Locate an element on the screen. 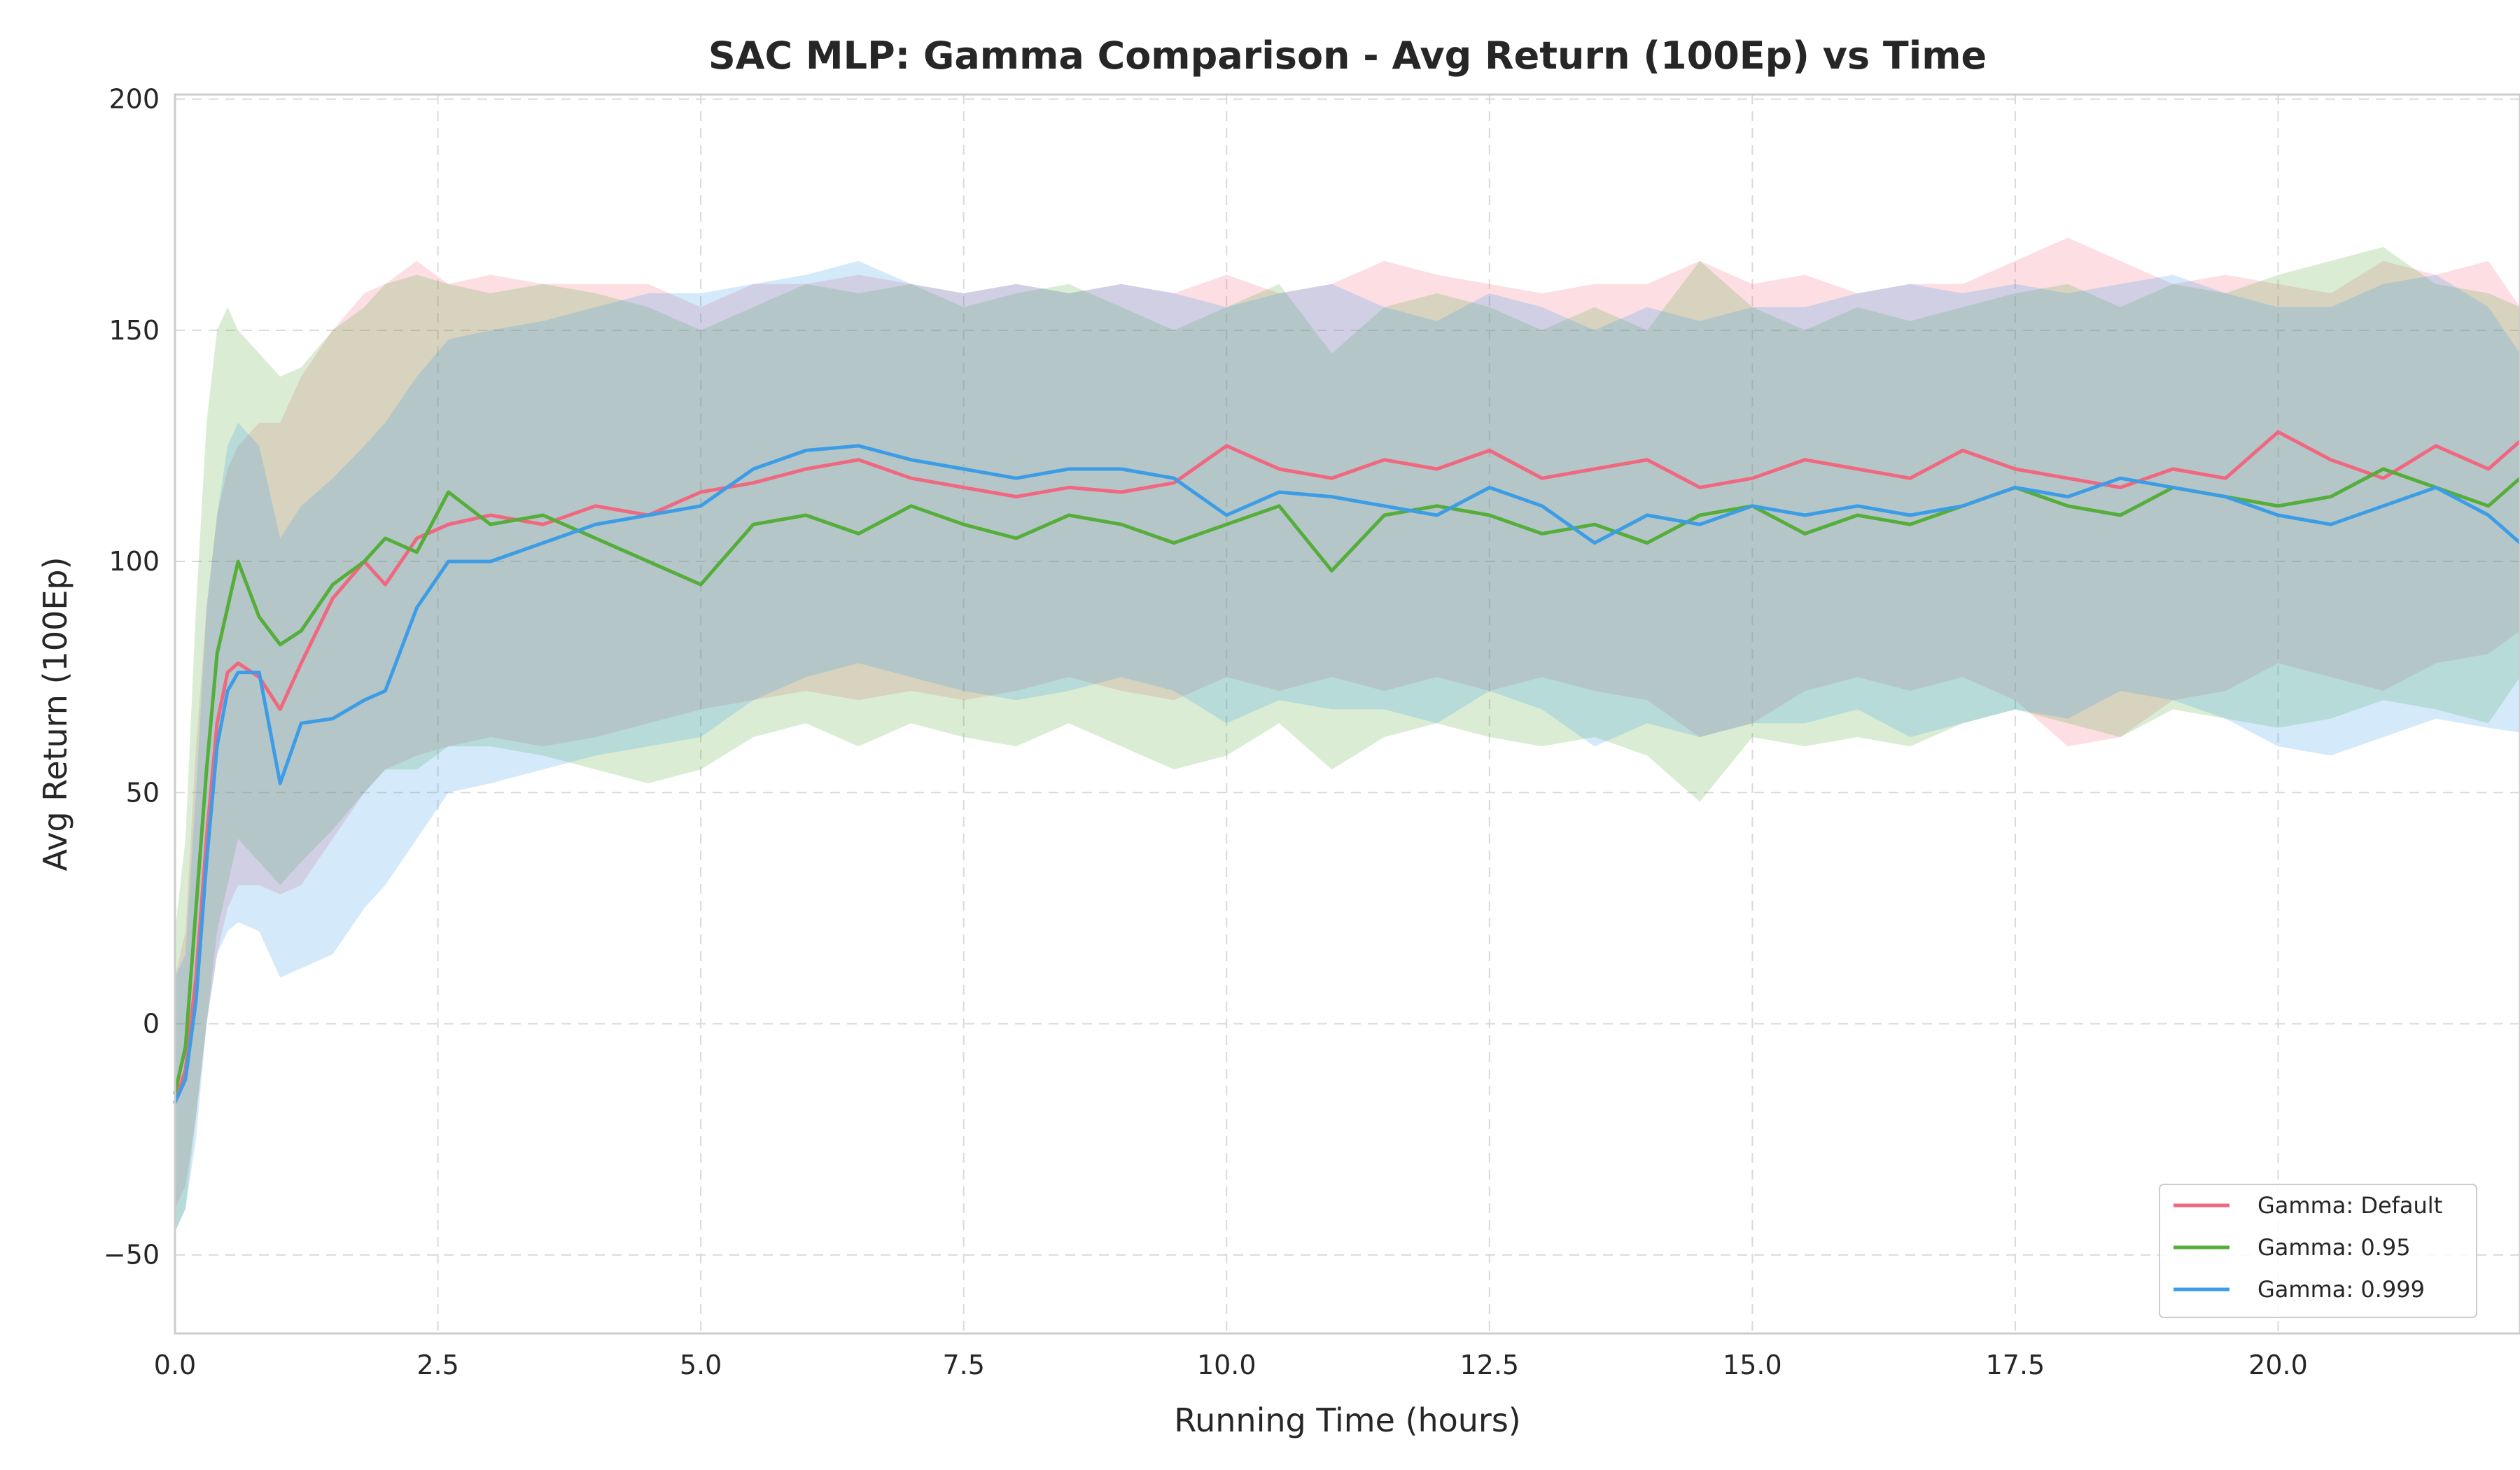 This screenshot has width=2520, height=1470. y-axis-label: Avg Return (100Ep) is located at coordinates (55, 713).